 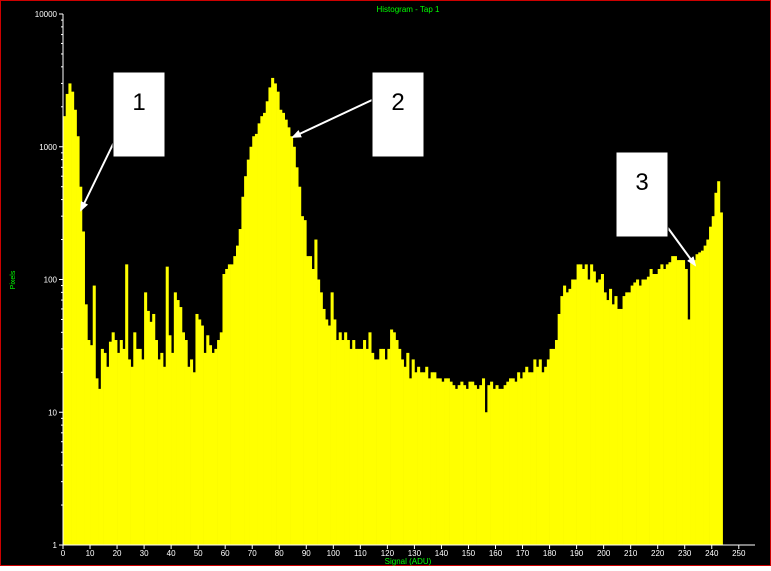 What do you see at coordinates (63, 553) in the screenshot?
I see `x-tick-label: 0` at bounding box center [63, 553].